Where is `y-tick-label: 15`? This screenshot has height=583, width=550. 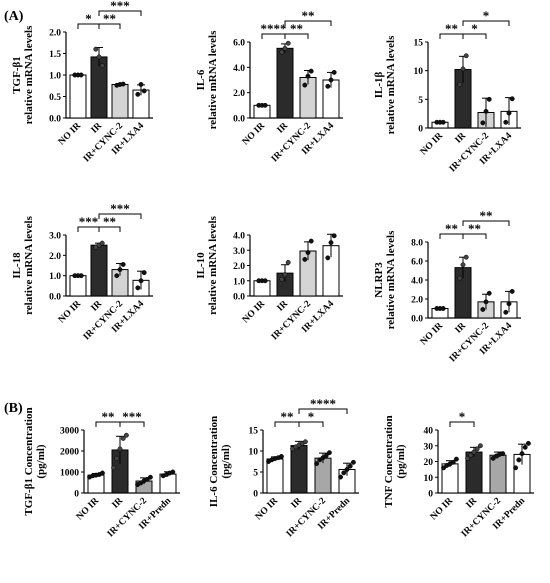
y-tick-label: 15 is located at coordinates (419, 44).